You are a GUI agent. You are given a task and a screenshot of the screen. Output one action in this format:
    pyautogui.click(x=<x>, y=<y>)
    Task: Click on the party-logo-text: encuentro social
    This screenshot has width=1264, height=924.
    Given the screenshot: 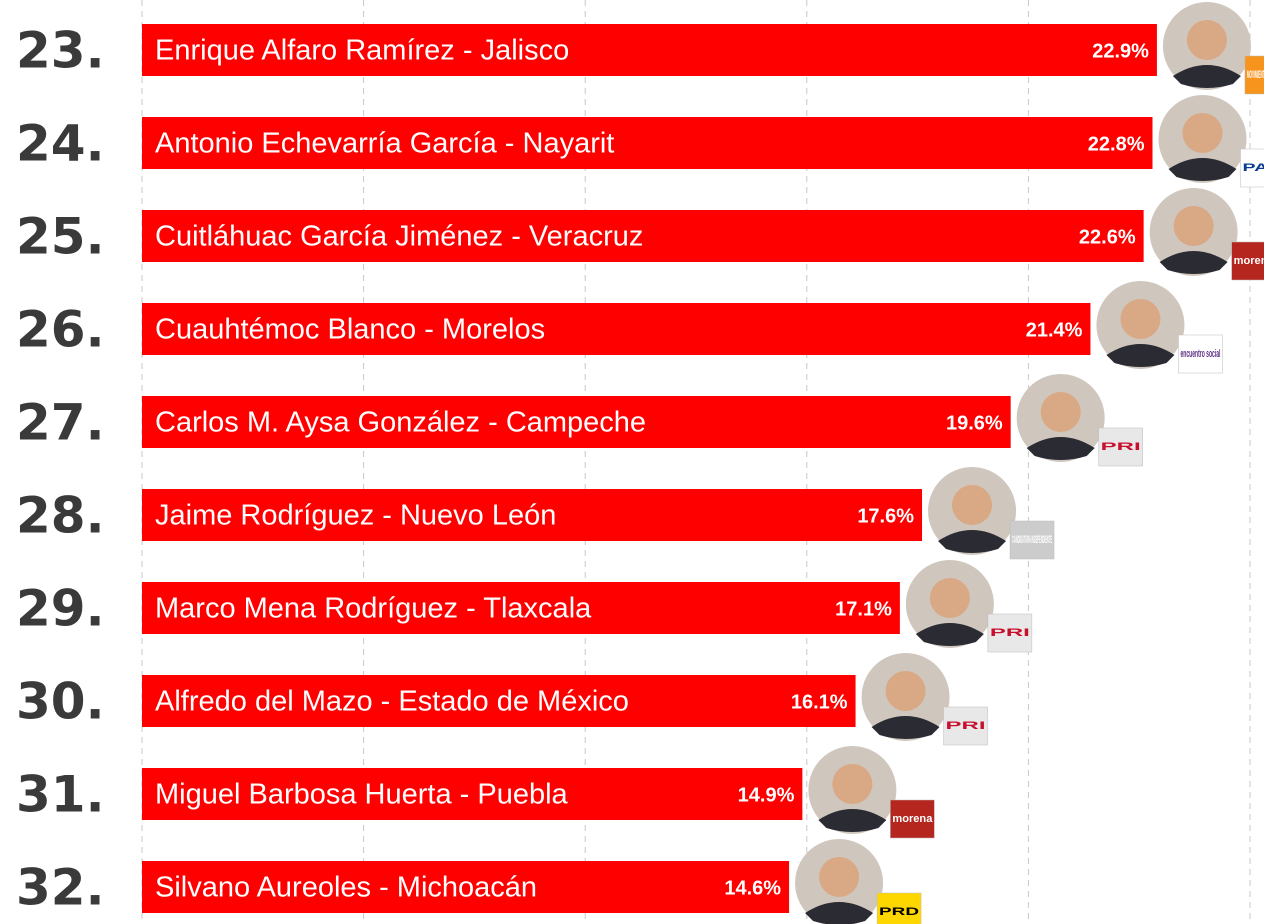 What is the action you would take?
    pyautogui.click(x=1200, y=354)
    